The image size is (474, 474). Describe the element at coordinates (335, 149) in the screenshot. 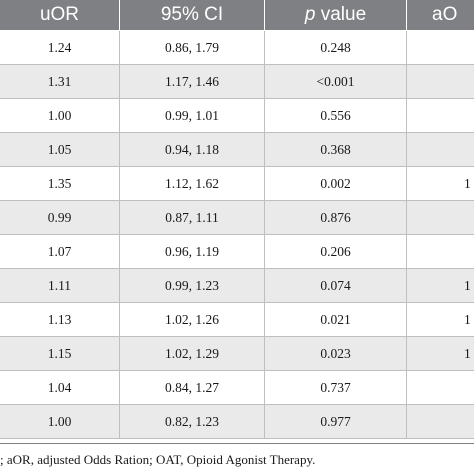

I see `cell-p: 0.368` at that location.